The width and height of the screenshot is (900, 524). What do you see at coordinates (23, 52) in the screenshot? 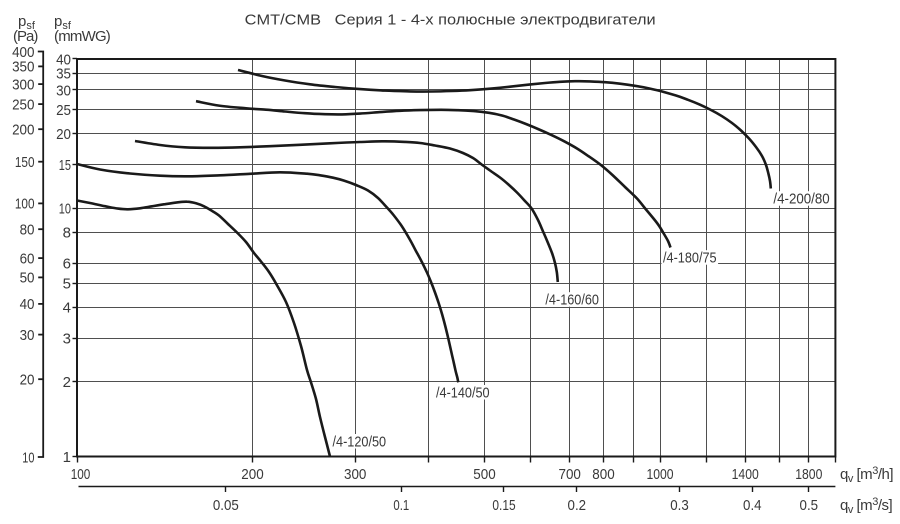
I see `svg-text: 400` at bounding box center [23, 52].